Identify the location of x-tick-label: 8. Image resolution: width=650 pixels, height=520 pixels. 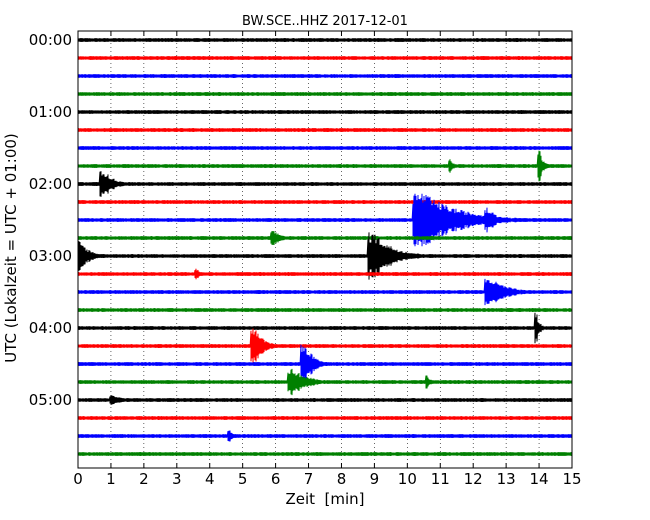
(342, 479).